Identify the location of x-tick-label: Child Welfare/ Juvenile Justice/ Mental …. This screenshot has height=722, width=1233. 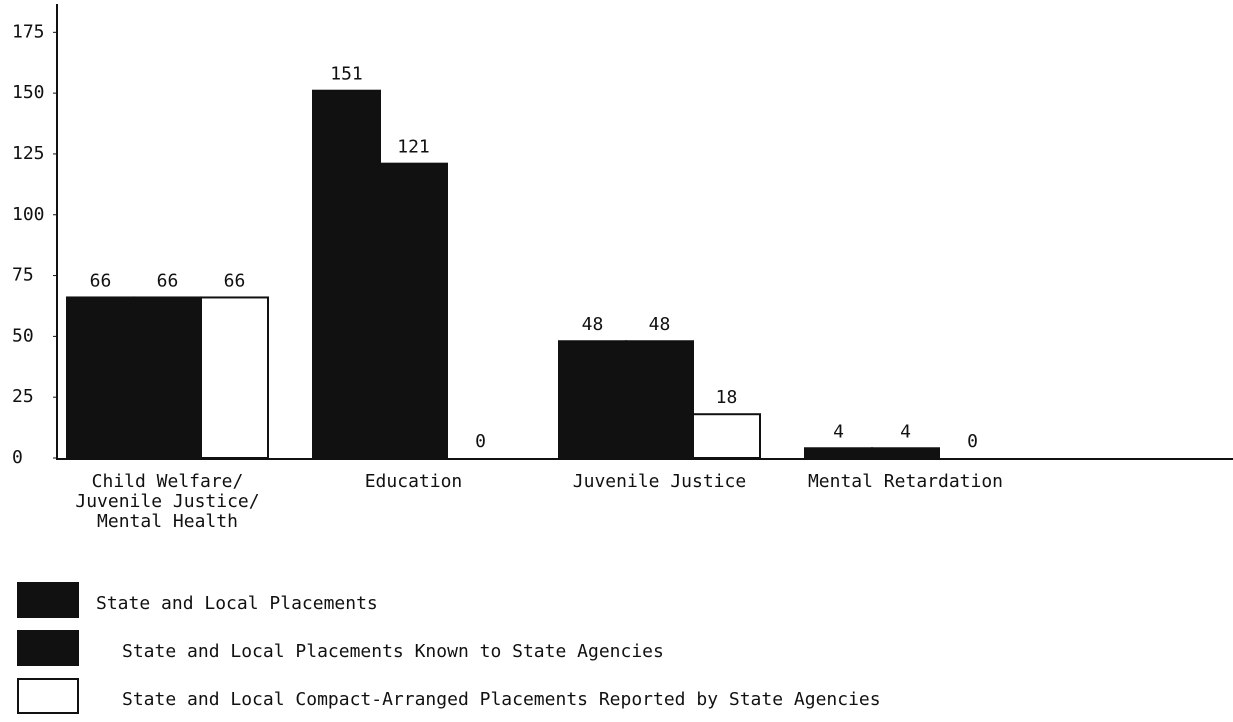
(167, 501).